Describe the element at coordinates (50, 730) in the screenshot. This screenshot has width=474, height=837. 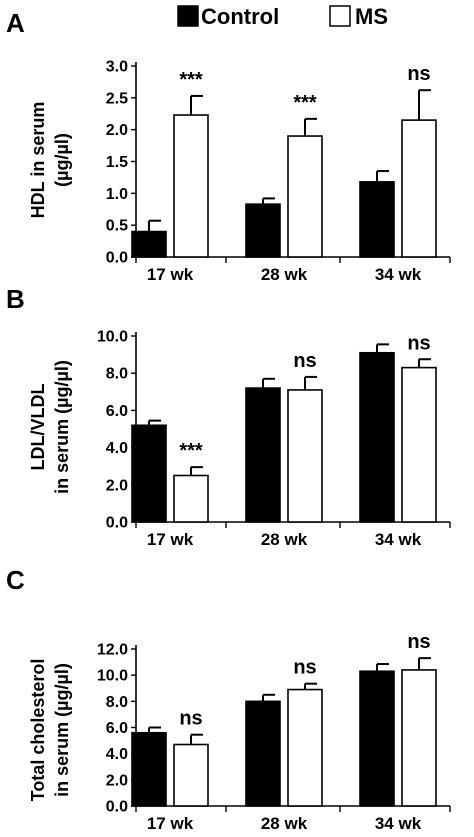
I see `y-axis-label: Total cholesterol in serum (µg/µl)` at that location.